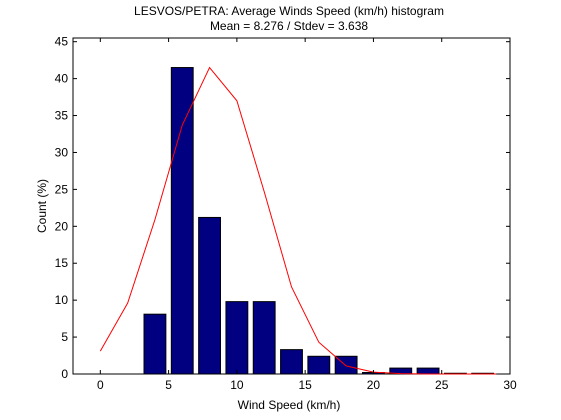 The width and height of the screenshot is (561, 420). Describe the element at coordinates (305, 385) in the screenshot. I see `x-tick-label: 15` at that location.